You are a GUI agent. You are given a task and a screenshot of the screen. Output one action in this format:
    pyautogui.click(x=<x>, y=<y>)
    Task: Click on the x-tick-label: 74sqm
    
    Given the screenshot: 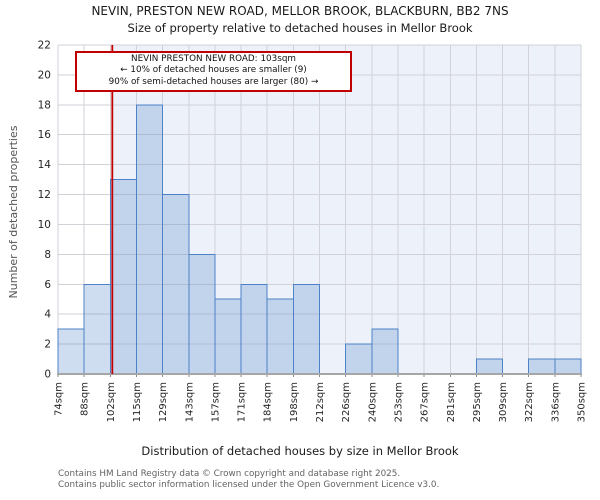 What is the action you would take?
    pyautogui.click(x=59, y=399)
    